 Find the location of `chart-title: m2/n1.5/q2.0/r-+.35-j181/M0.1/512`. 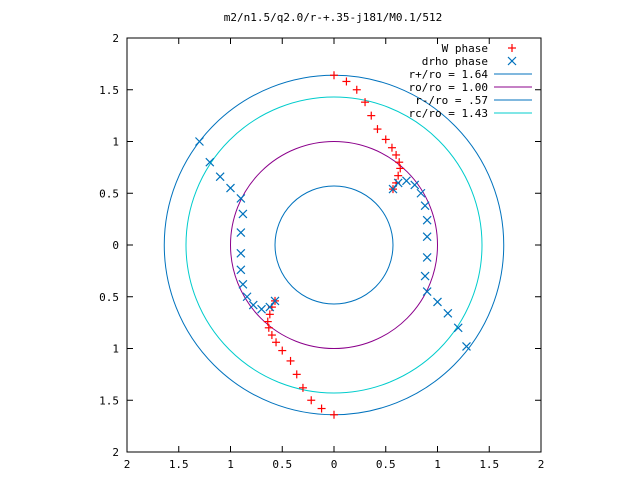

chart-title: m2/n1.5/q2.0/r-+.35-j181/M0.1/512 is located at coordinates (333, 17).